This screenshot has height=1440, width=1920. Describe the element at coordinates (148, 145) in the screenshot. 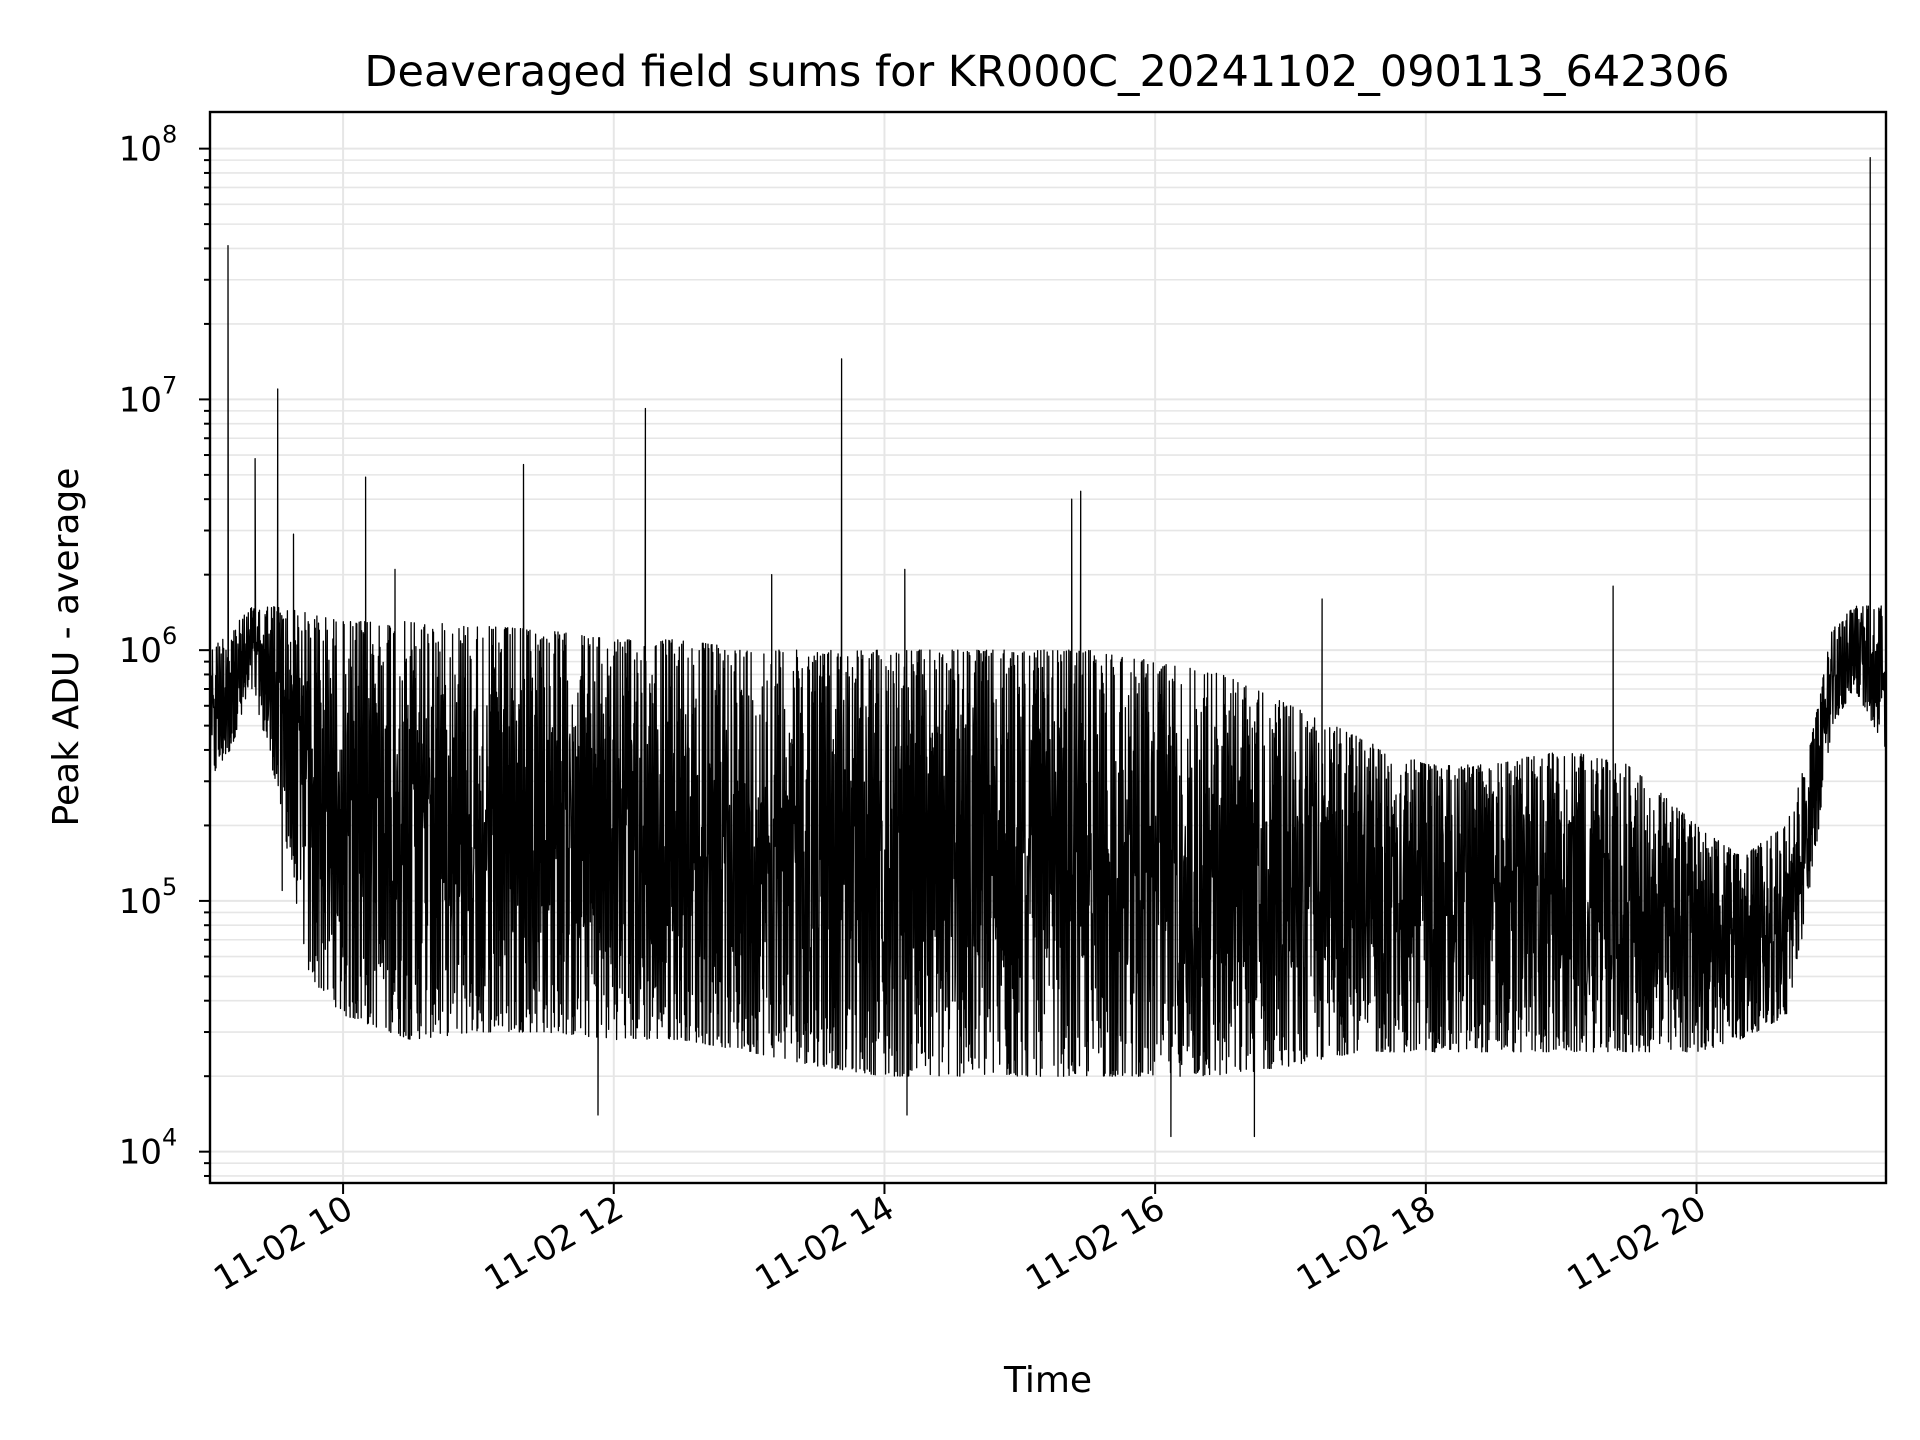

I see `y-tick-label: 10⁸` at that location.